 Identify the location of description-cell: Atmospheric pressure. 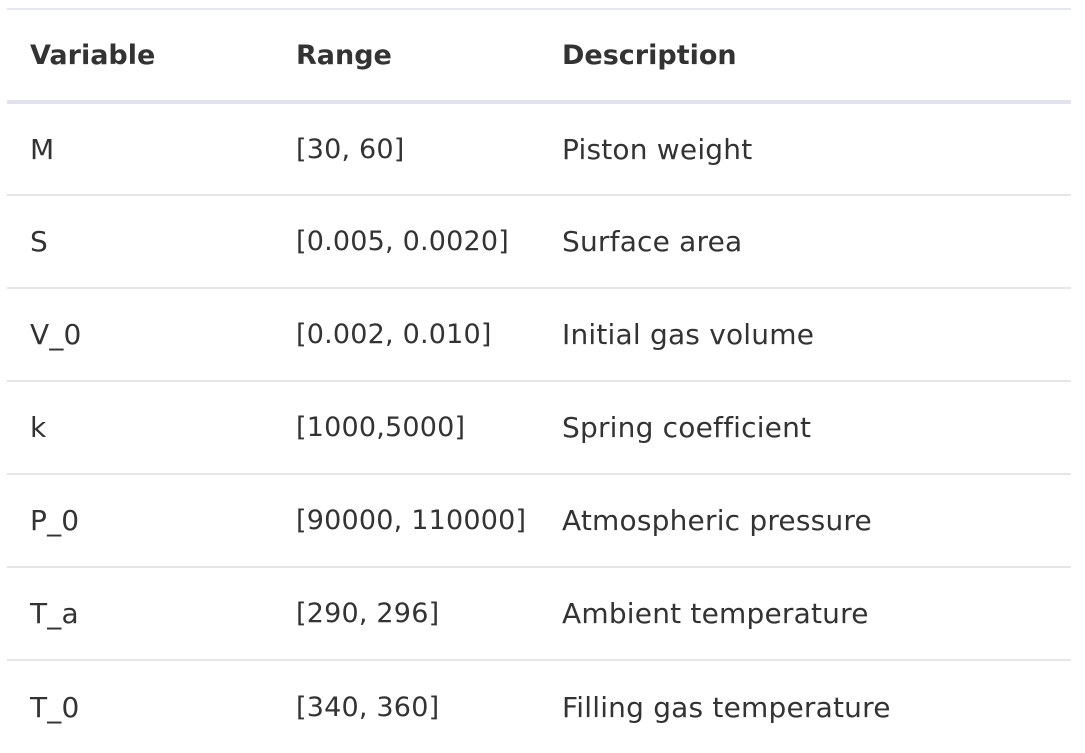
(717, 520).